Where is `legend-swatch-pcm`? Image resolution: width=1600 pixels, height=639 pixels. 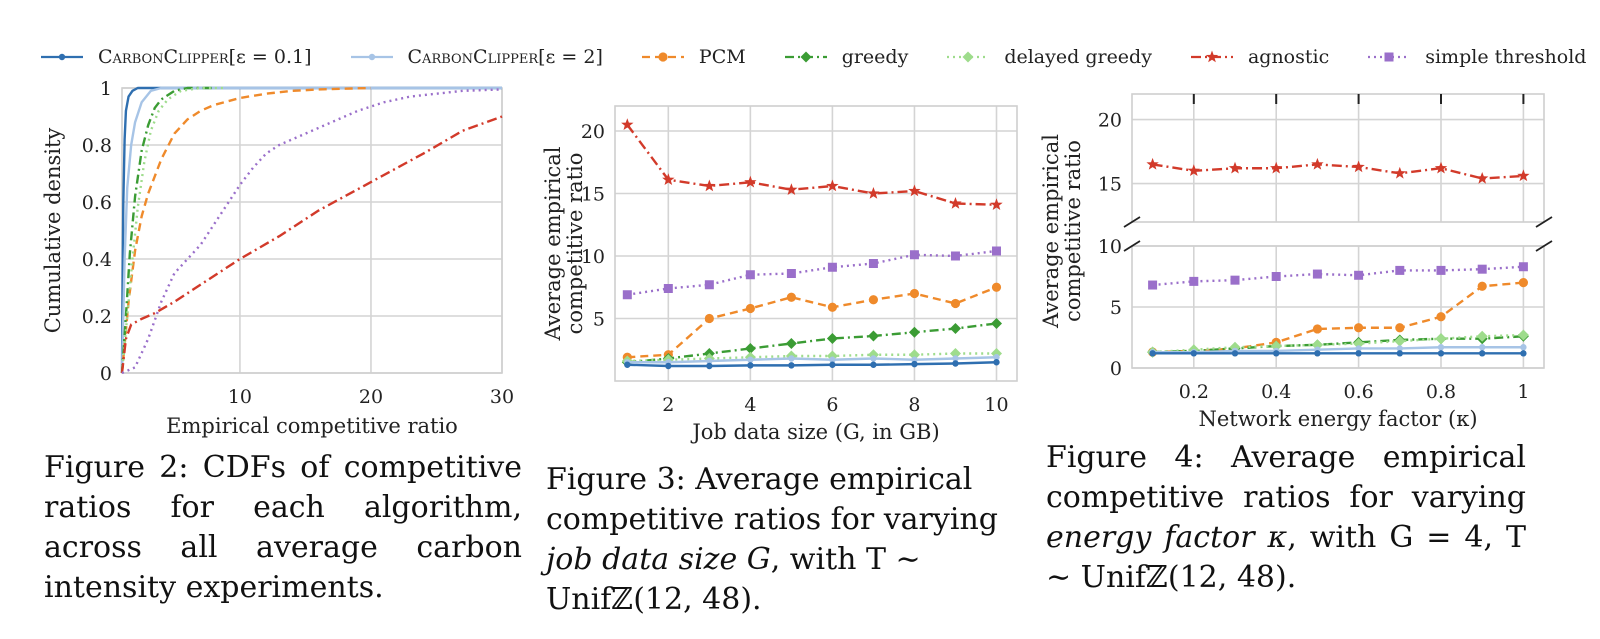 legend-swatch-pcm is located at coordinates (662, 57).